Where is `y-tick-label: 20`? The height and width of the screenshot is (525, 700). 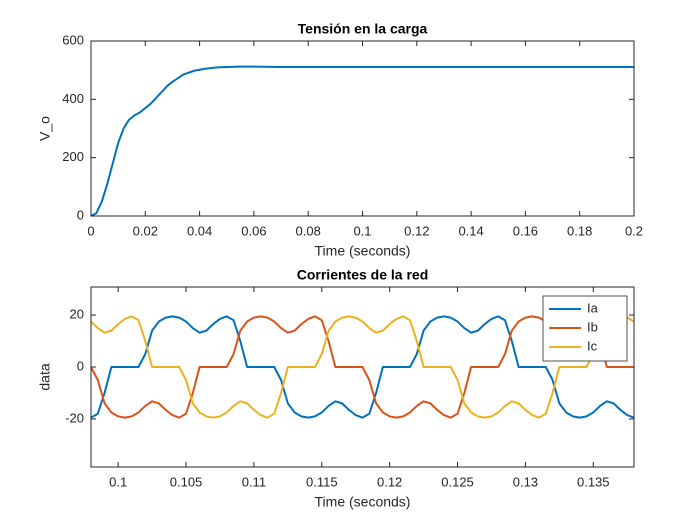
y-tick-label: 20 is located at coordinates (77, 313).